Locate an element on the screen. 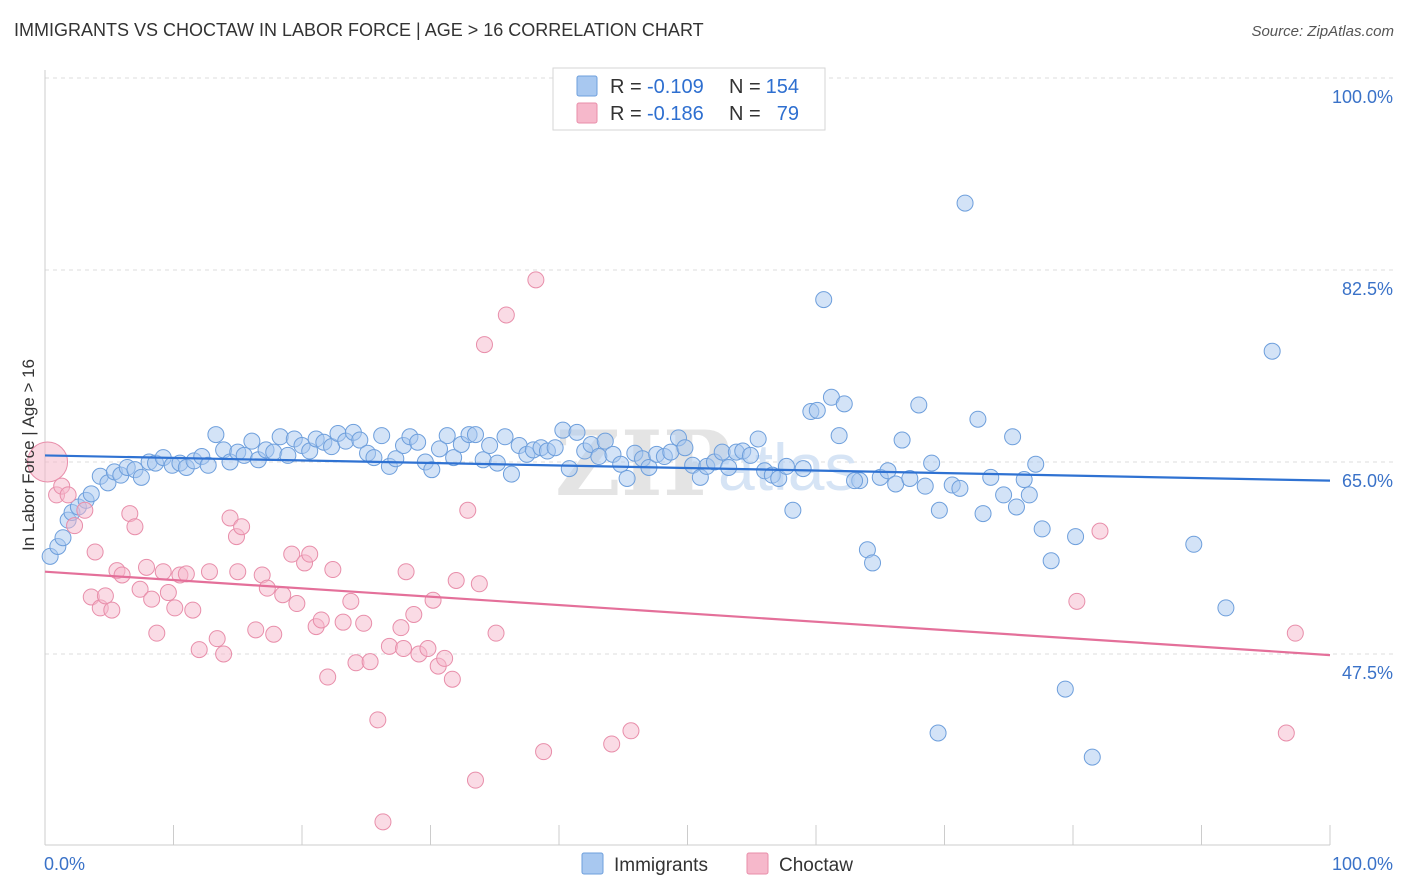 The height and width of the screenshot is (892, 1406). legend-r-value-choctaw: -0.186 is located at coordinates (675, 114).